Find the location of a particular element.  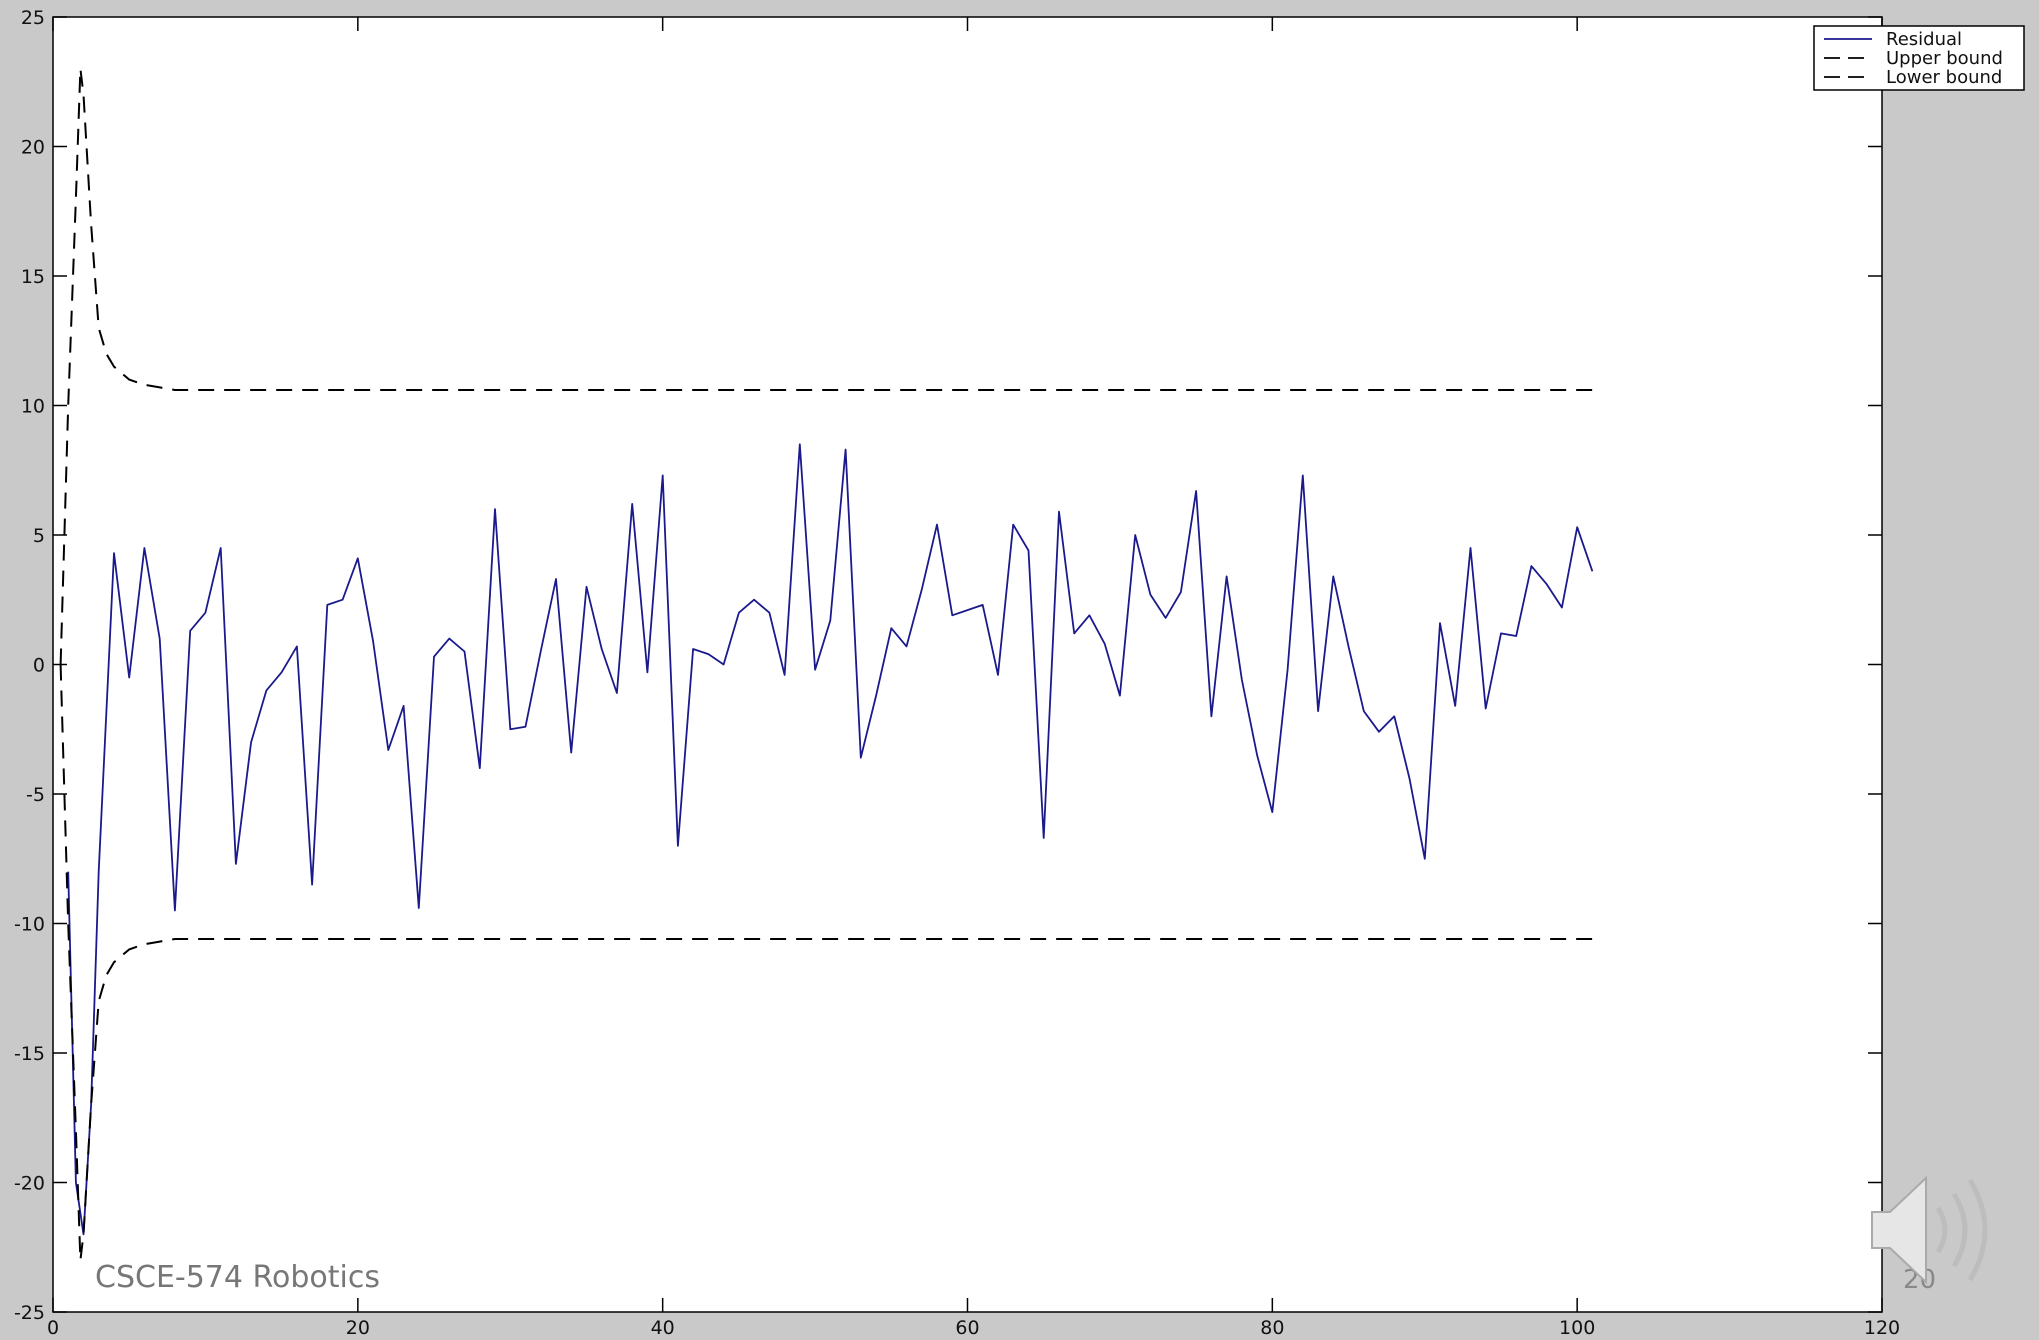

x-tick-label: 60 is located at coordinates (967, 1328).